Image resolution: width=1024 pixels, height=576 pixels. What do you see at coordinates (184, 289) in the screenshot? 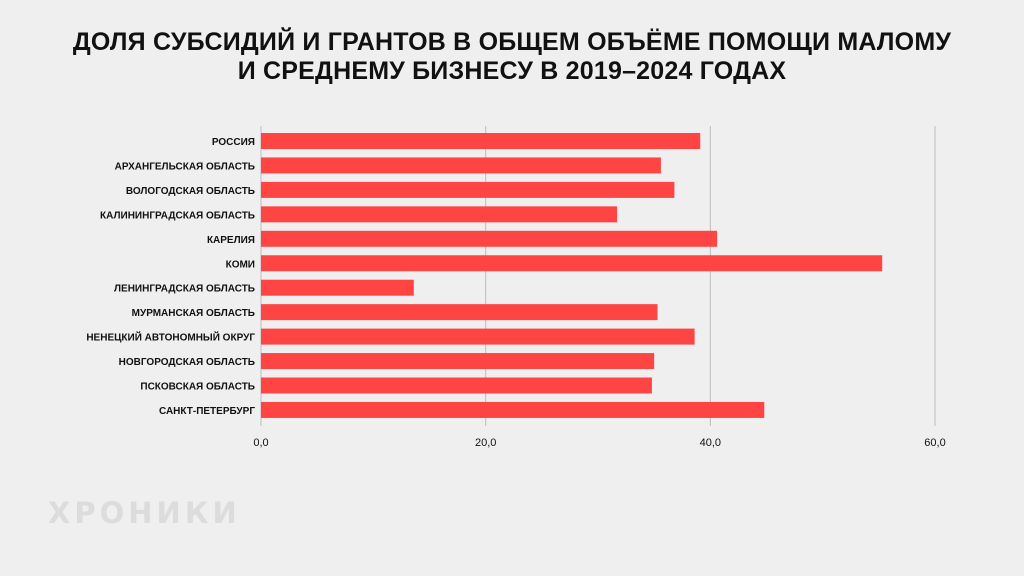
I see `category-label: ЛЕНИНГРАДСКАЯ ОБЛАСТЬ` at bounding box center [184, 289].